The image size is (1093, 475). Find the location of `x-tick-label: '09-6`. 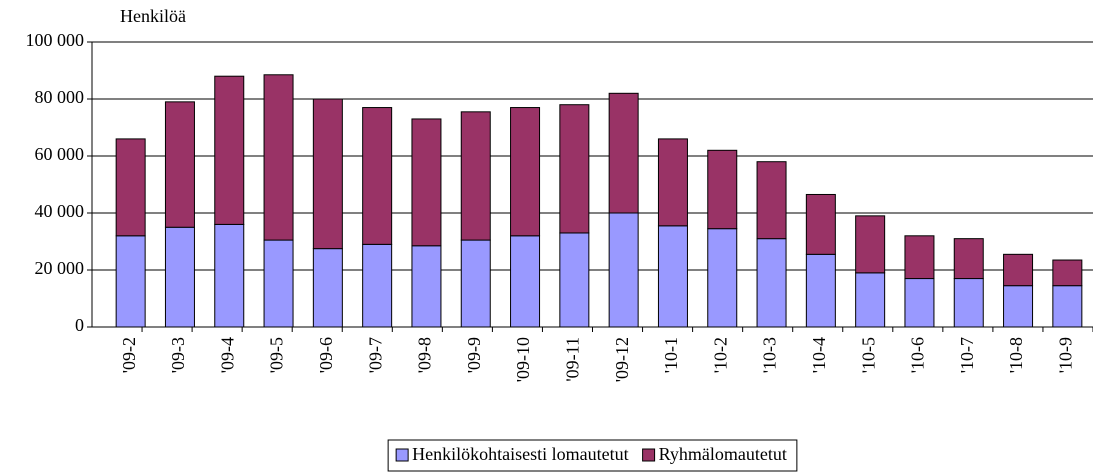

x-tick-label: '09-6 is located at coordinates (326, 355).